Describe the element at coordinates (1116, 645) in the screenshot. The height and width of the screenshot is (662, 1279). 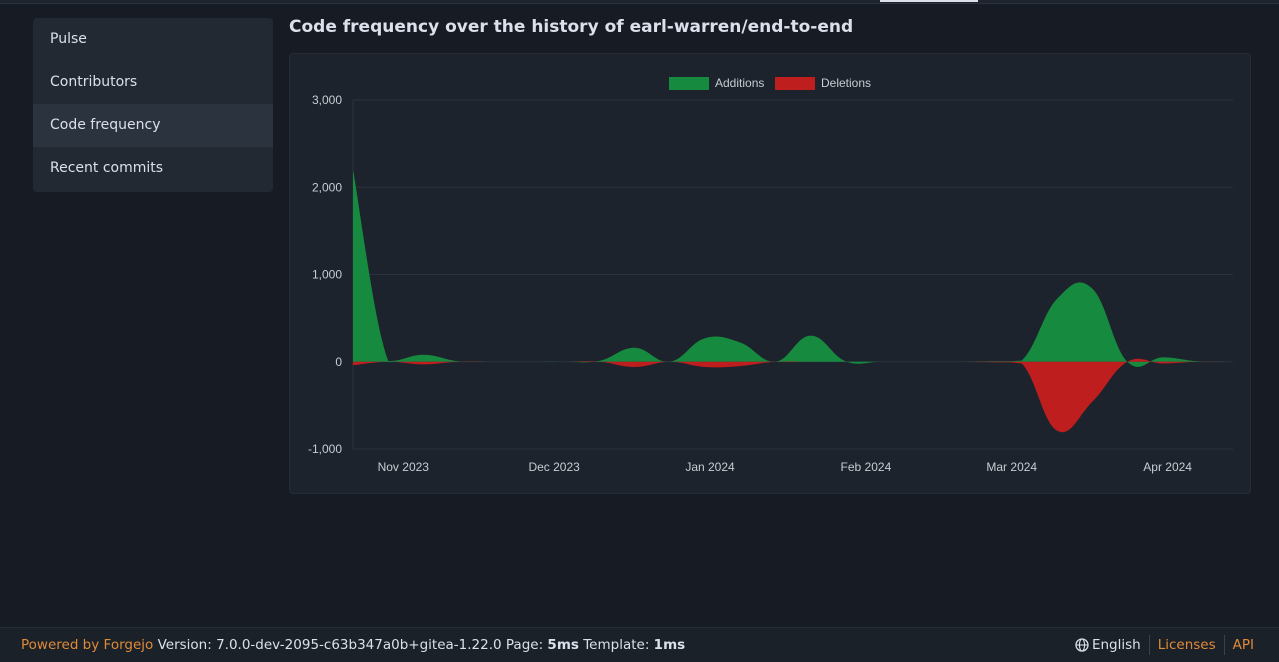
I see `language-label: English` at that location.